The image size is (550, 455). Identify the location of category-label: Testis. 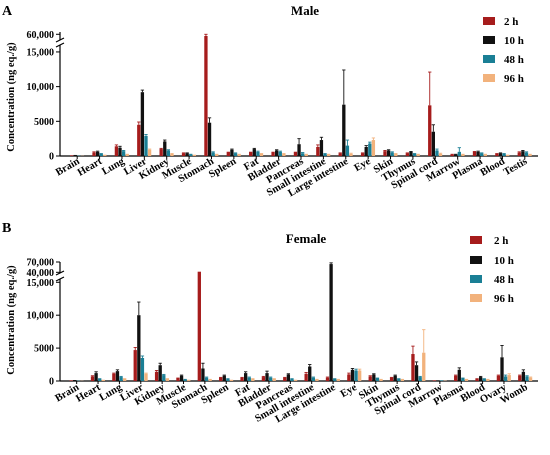
(515, 167).